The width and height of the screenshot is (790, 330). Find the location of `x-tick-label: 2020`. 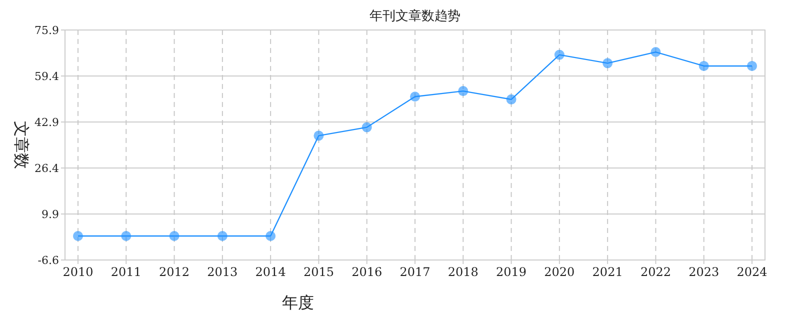

x-tick-label: 2020 is located at coordinates (559, 272).